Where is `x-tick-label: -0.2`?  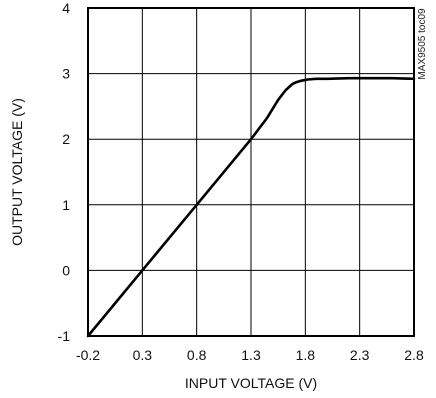
x-tick-label: -0.2 is located at coordinates (88, 355).